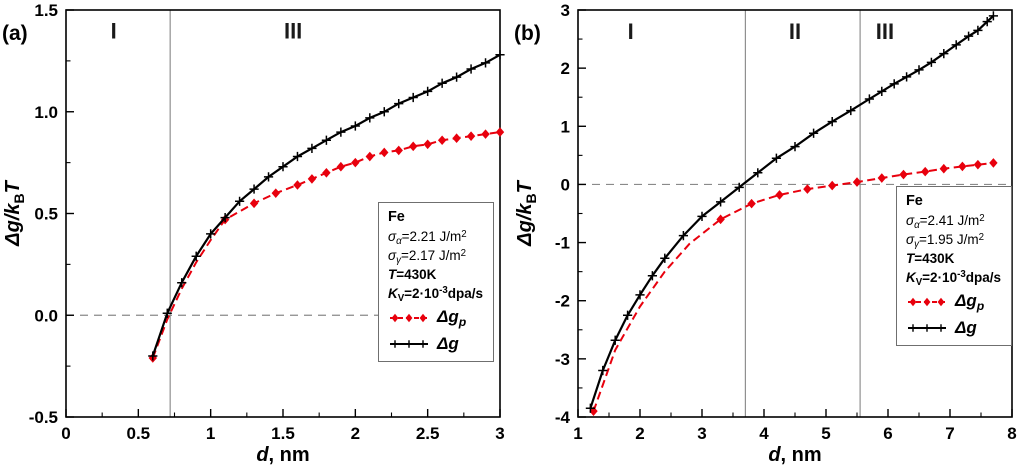 The height and width of the screenshot is (469, 1024). I want to click on y-axis: -4 -3 -2 -1 0 1 2 3, so click(570, 214).